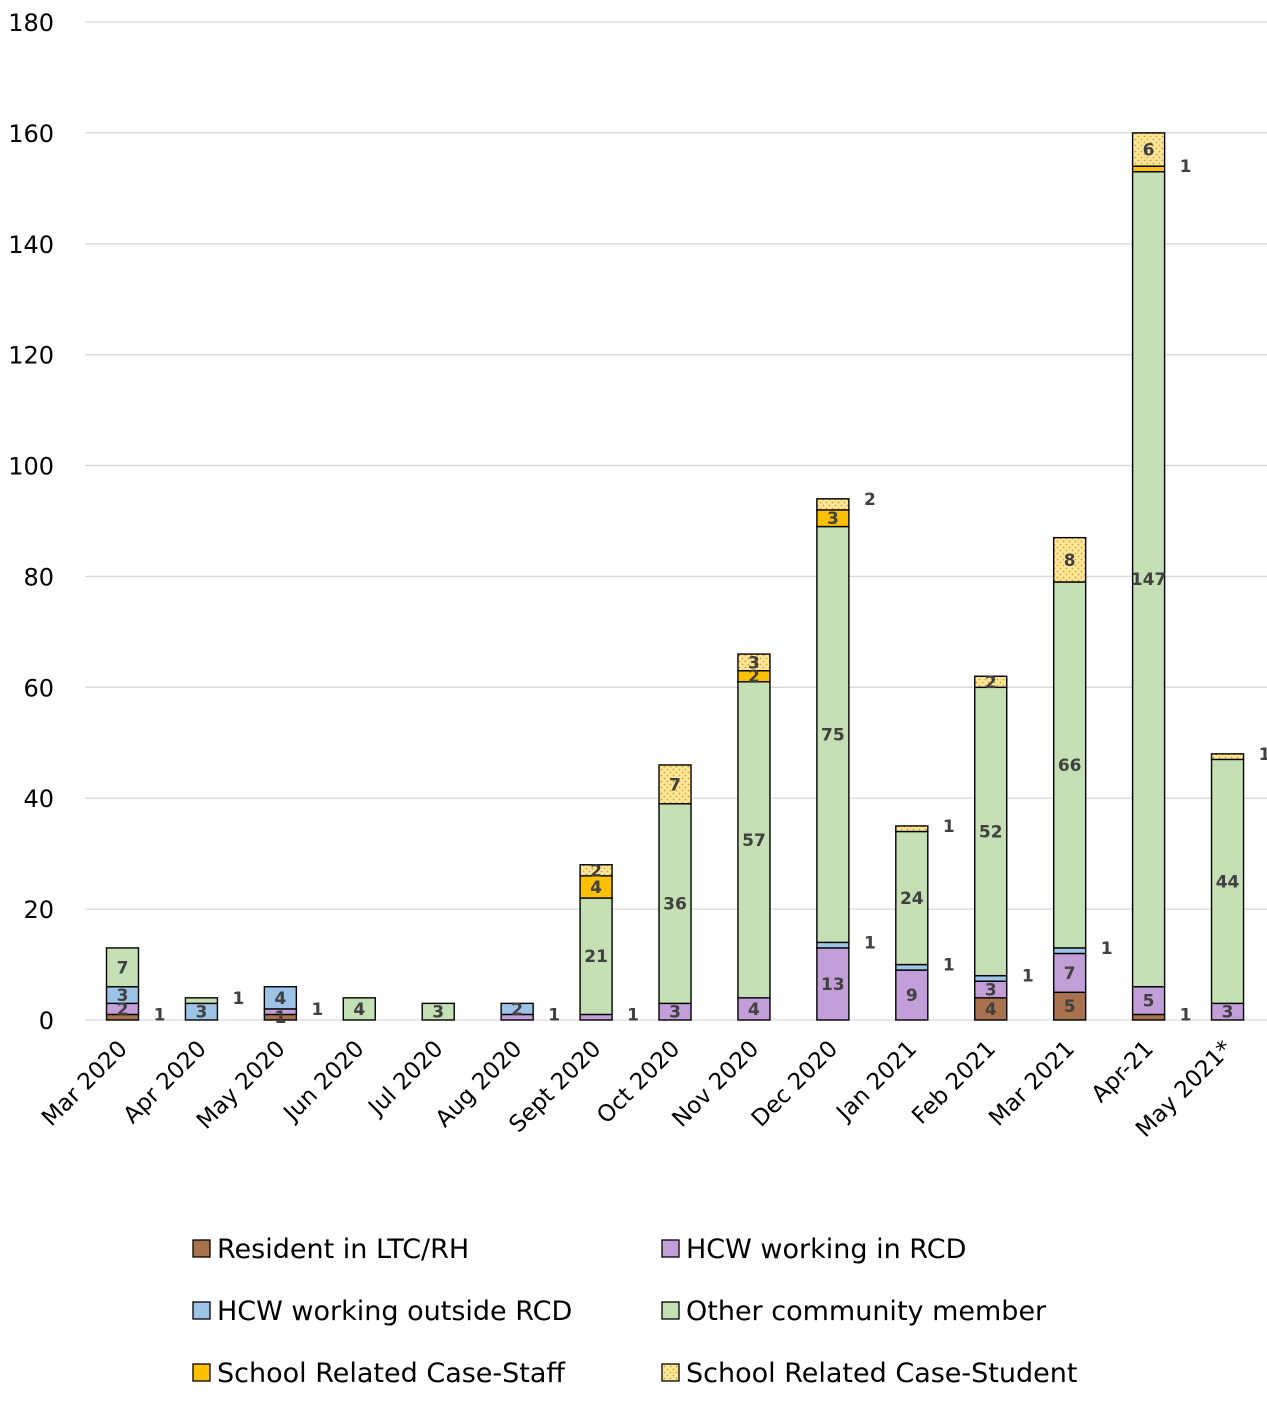  Describe the element at coordinates (38, 577) in the screenshot. I see `y-tick-label: 80` at that location.